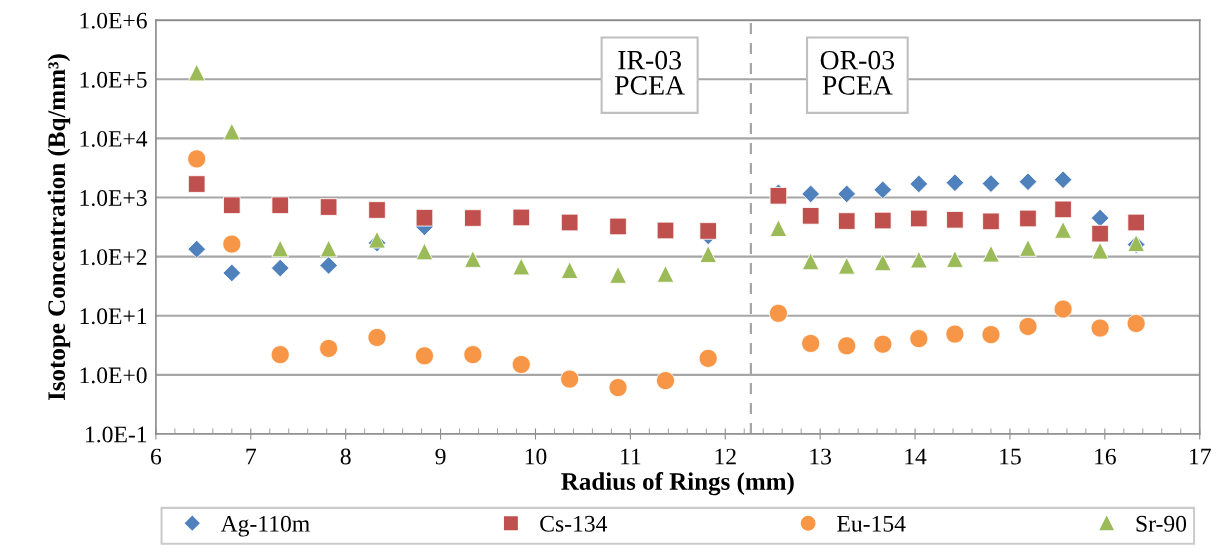 Image resolution: width=1218 pixels, height=560 pixels. Describe the element at coordinates (113, 198) in the screenshot. I see `y-tick-label: 1.0E+3` at that location.